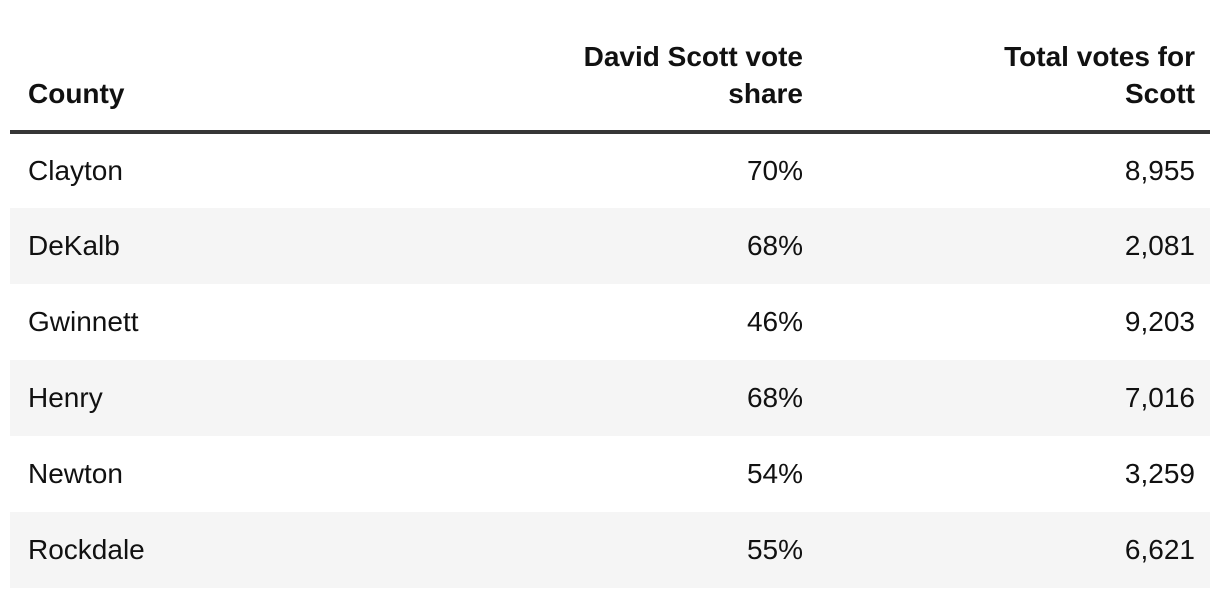  I want to click on column-header-total-votes-line1: Total votes for, so click(1099, 56).